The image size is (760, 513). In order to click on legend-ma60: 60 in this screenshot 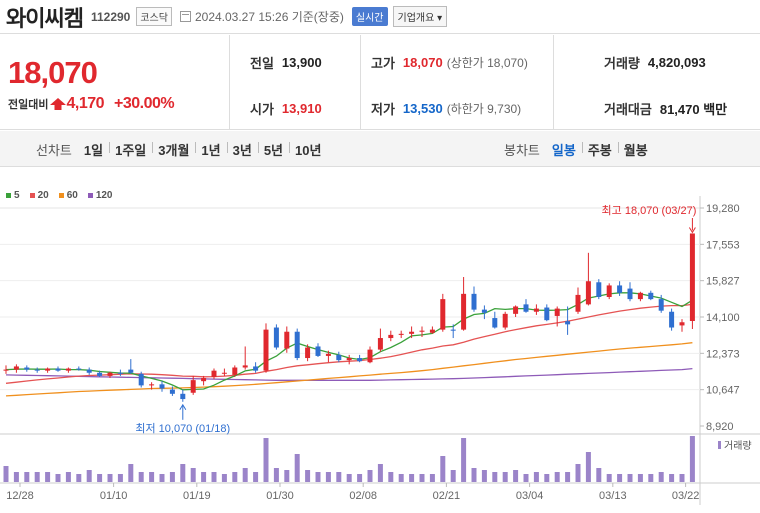, I will do `click(68, 195)`.